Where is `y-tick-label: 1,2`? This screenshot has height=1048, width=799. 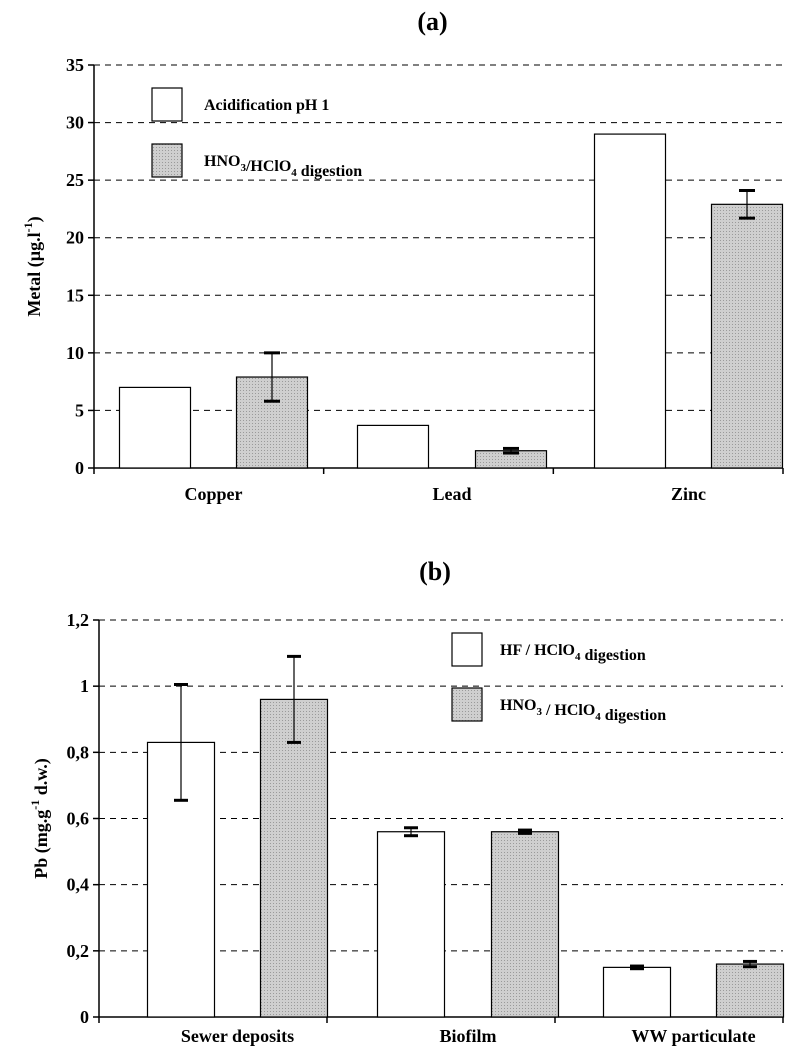
y-tick-label: 1,2 is located at coordinates (78, 620).